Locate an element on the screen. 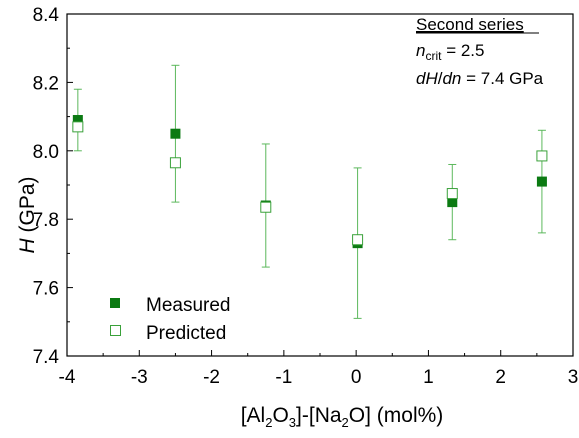 The image size is (579, 438). x-tick-label: 1 is located at coordinates (428, 377).